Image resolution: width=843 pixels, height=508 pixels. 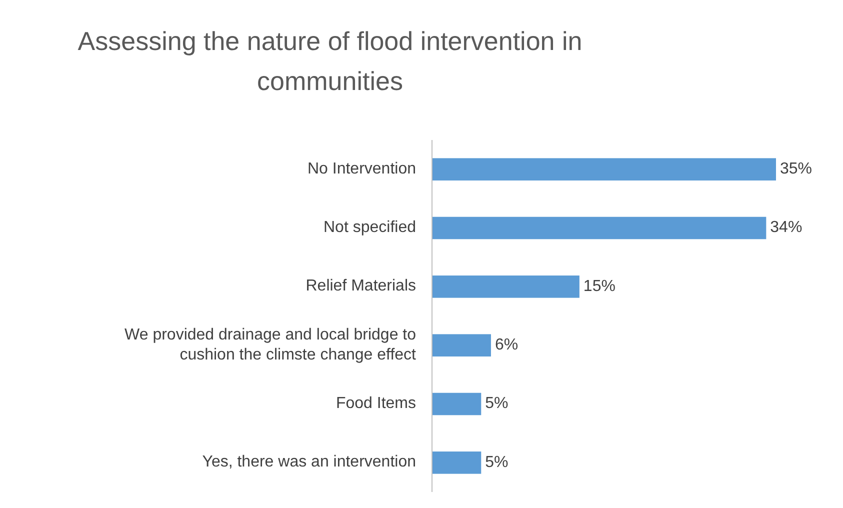 I want to click on y-tick-label: Yes, there was an intervention, so click(x=309, y=462).